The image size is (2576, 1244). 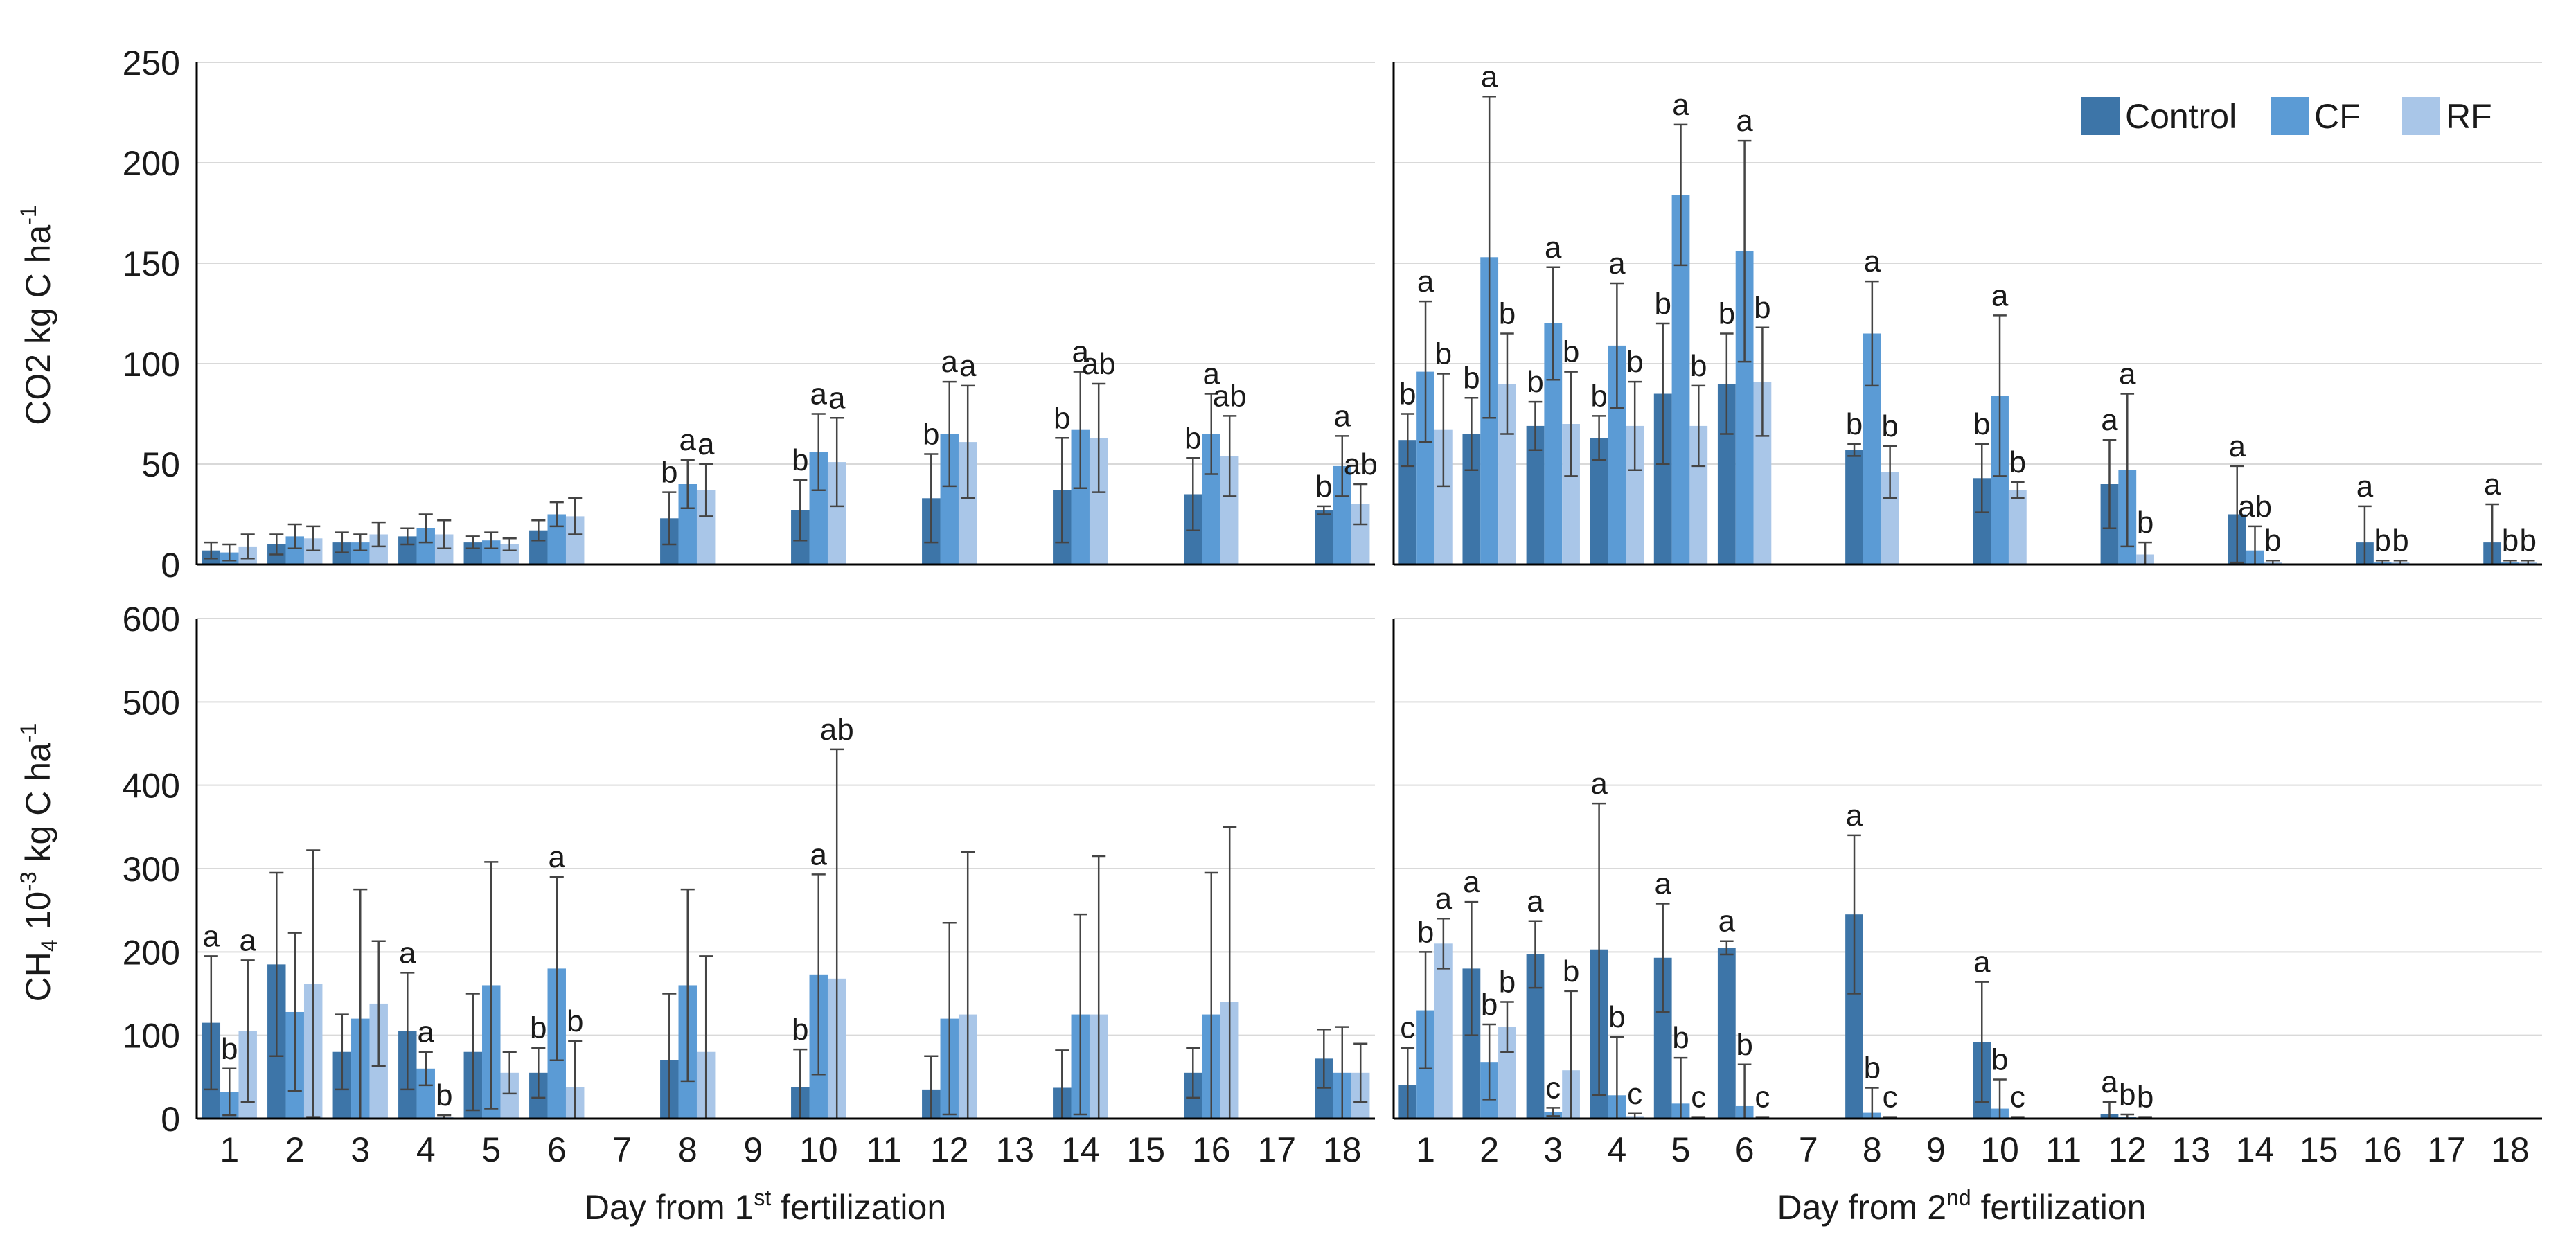 What do you see at coordinates (38, 807) in the screenshot?
I see `ch4-y-axis-title-kg: kg C ha` at bounding box center [38, 807].